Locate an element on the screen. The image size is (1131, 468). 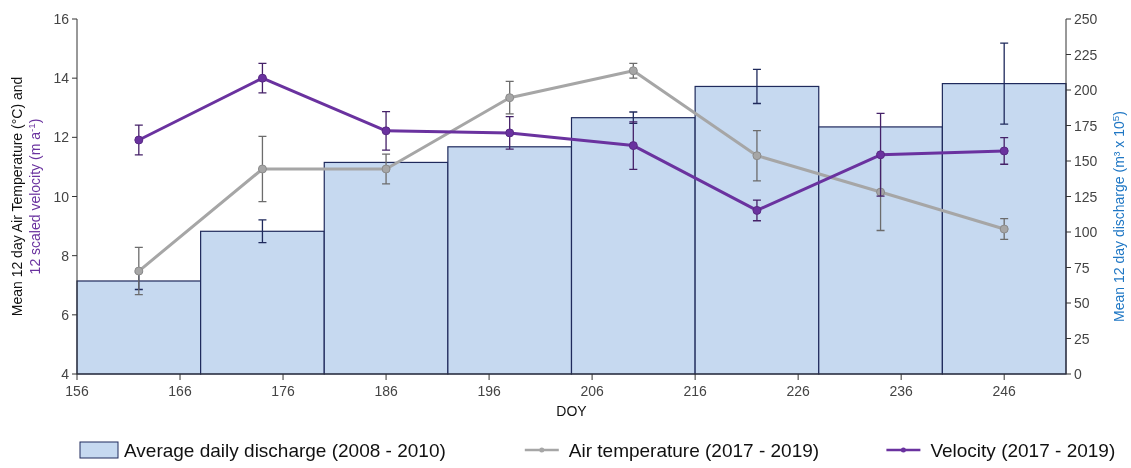
x-tick-label: 206 is located at coordinates (592, 391).